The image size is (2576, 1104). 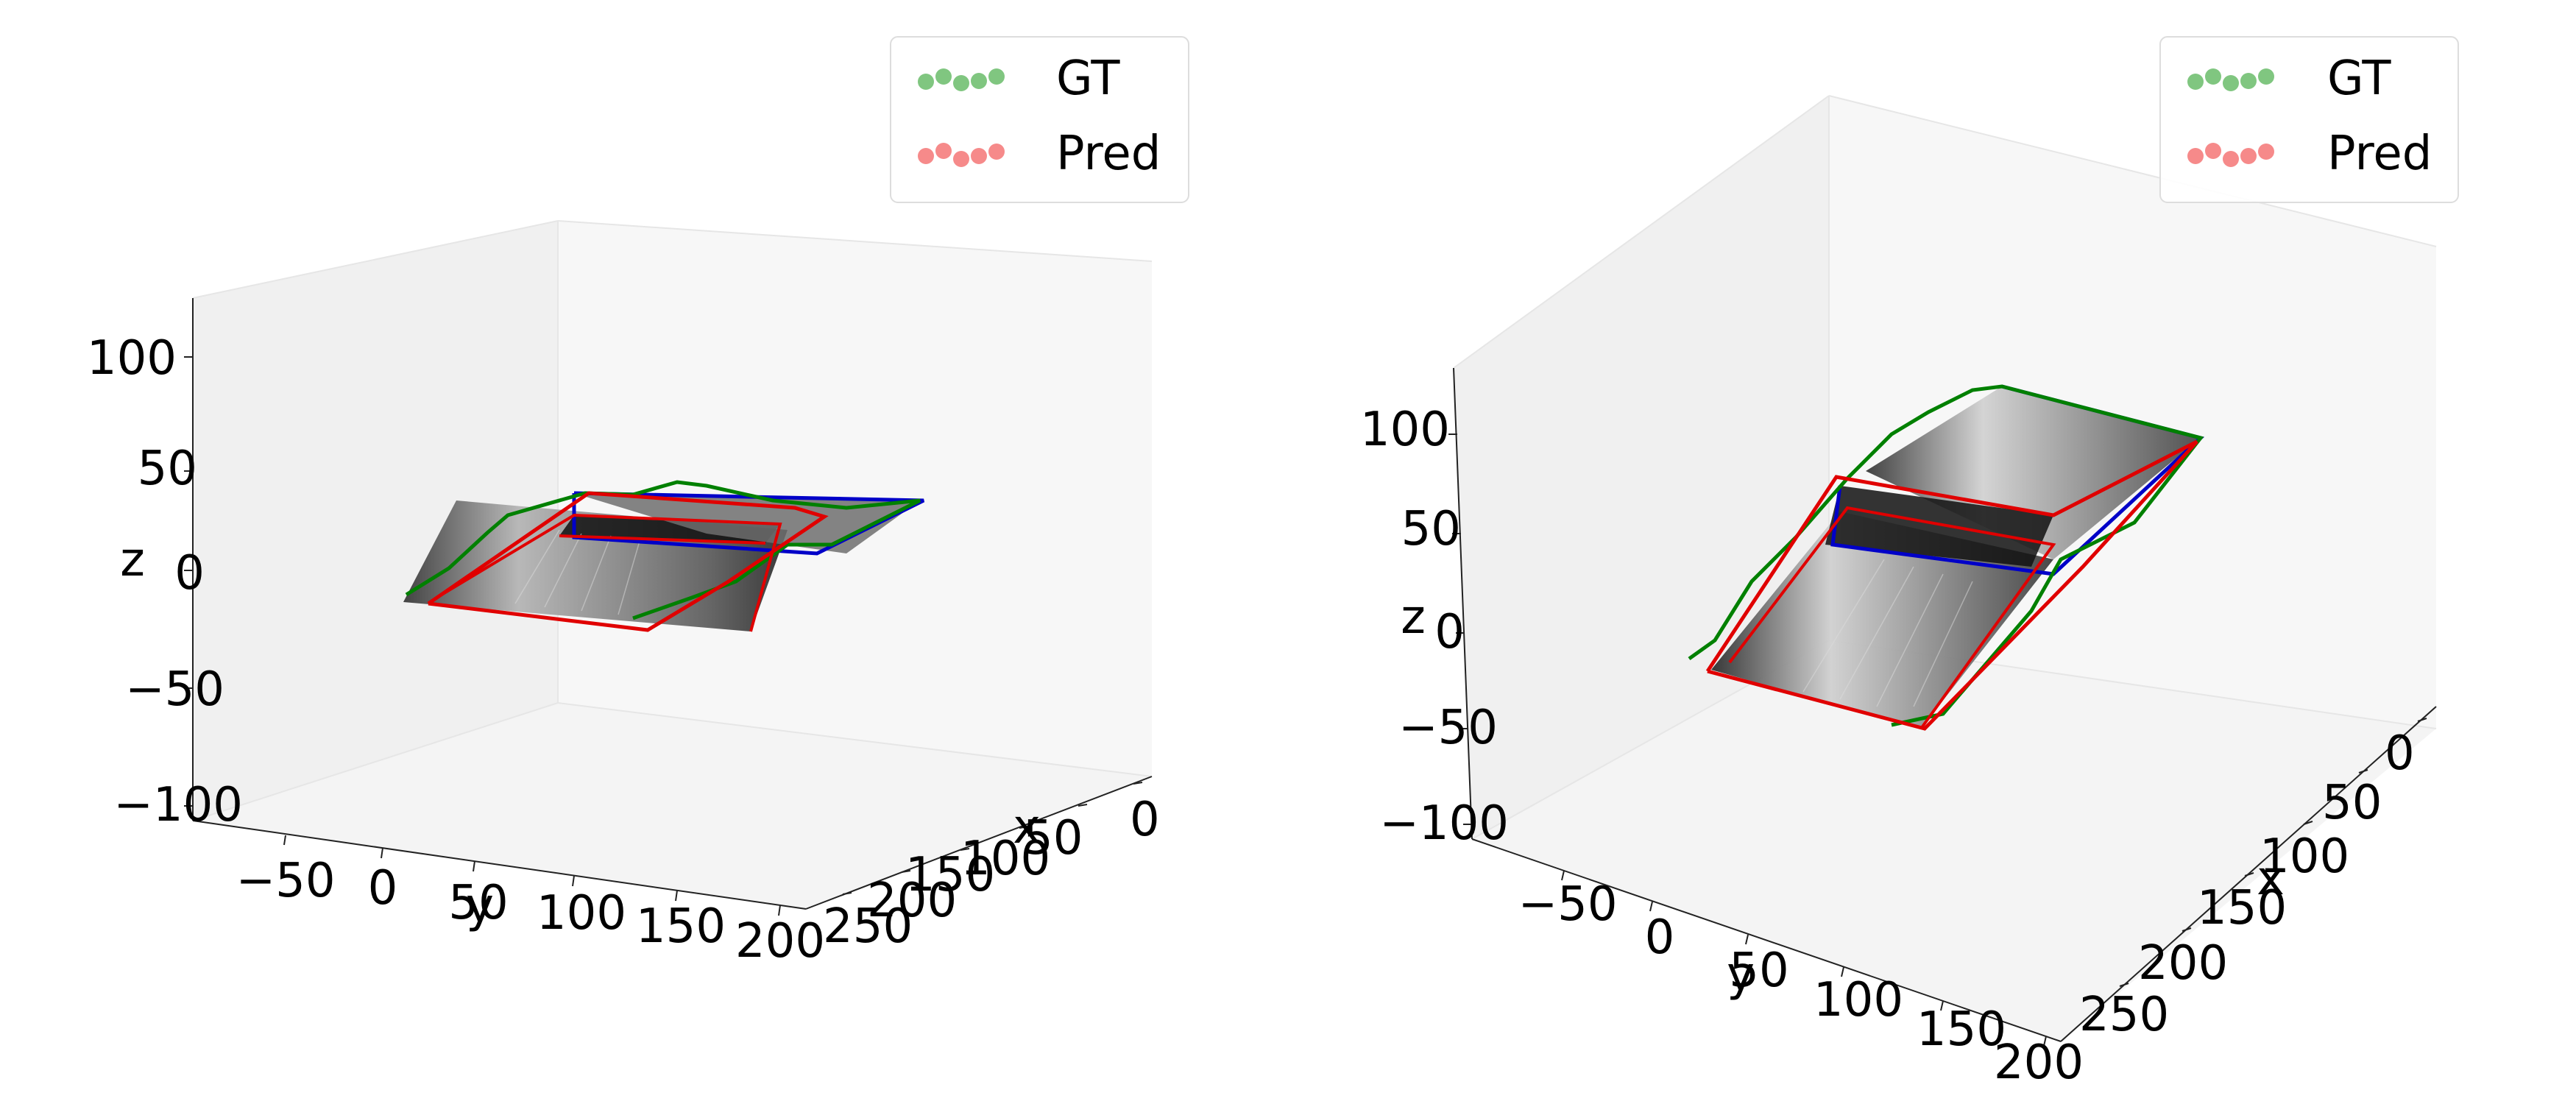 What do you see at coordinates (748, 523) in the screenshot?
I see `blue-frame` at bounding box center [748, 523].